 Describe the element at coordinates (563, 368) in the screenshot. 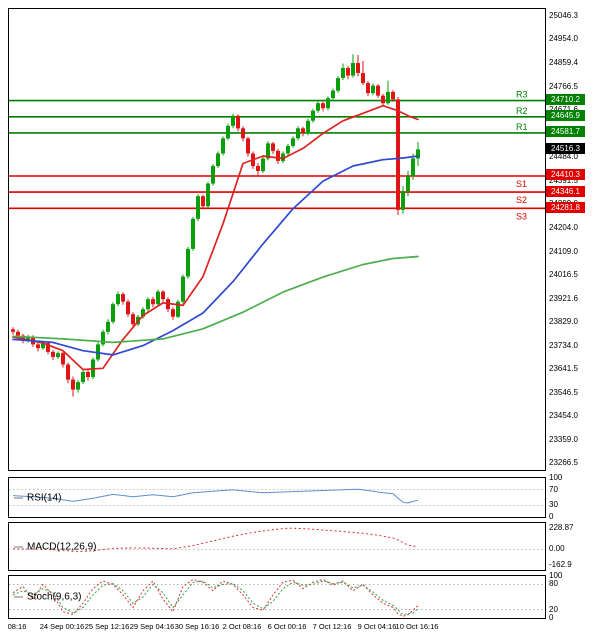

I see `y-axis-tick: 23641.5` at that location.